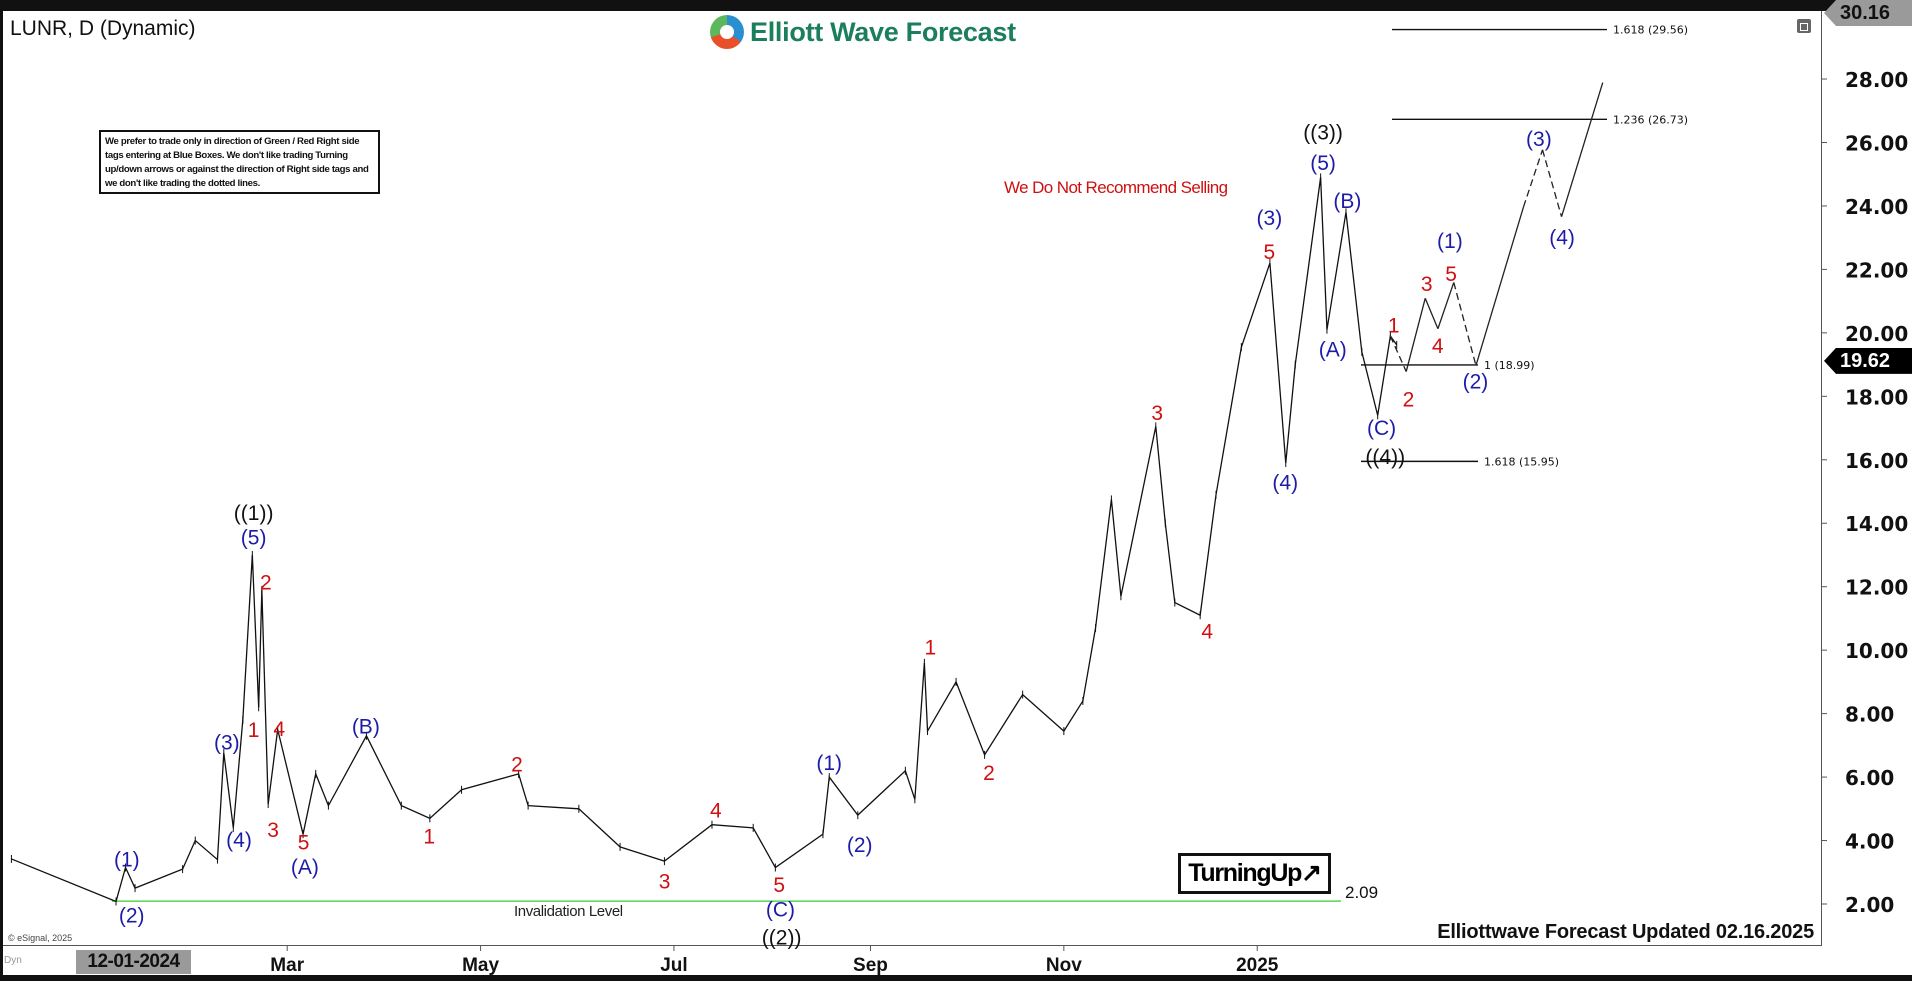 The image size is (1912, 981). Describe the element at coordinates (1876, 270) in the screenshot. I see `y-tick-label: 22.00` at that location.